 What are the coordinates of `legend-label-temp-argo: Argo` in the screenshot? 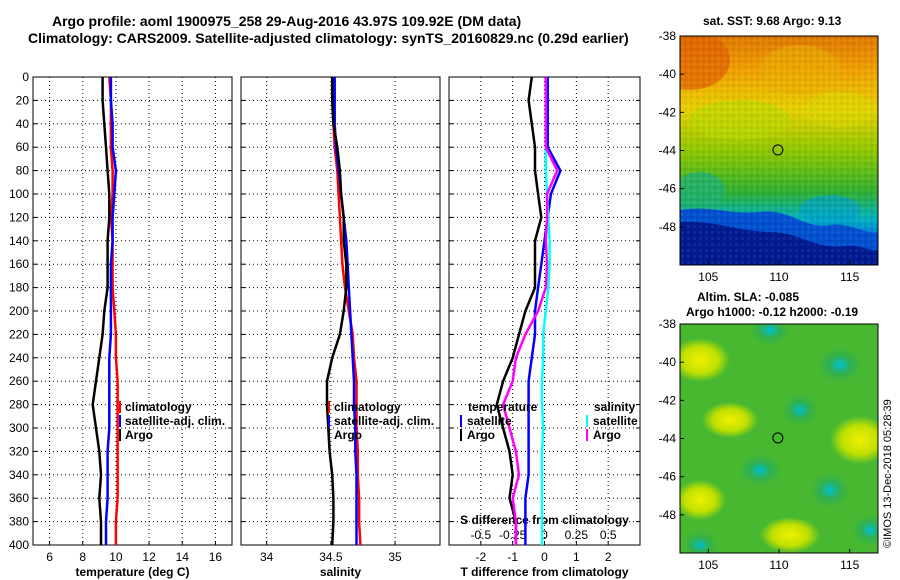 It's located at (481, 435).